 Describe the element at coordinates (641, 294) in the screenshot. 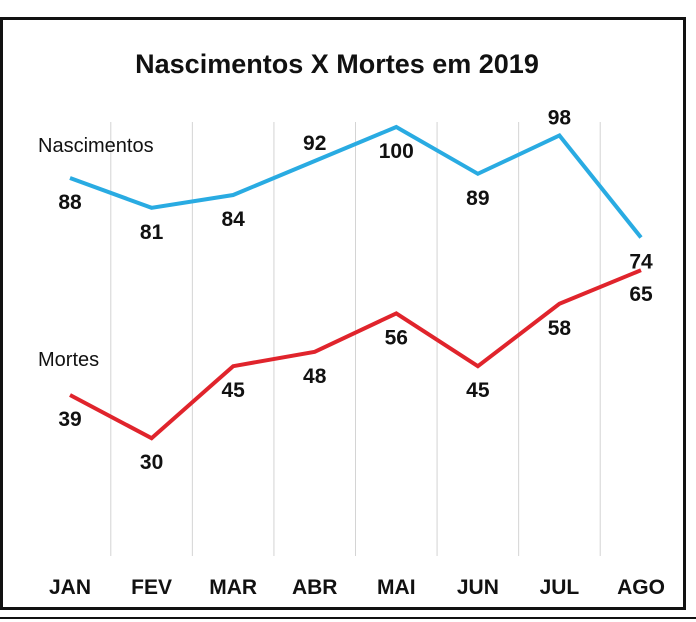

I see `data-label: 65` at that location.